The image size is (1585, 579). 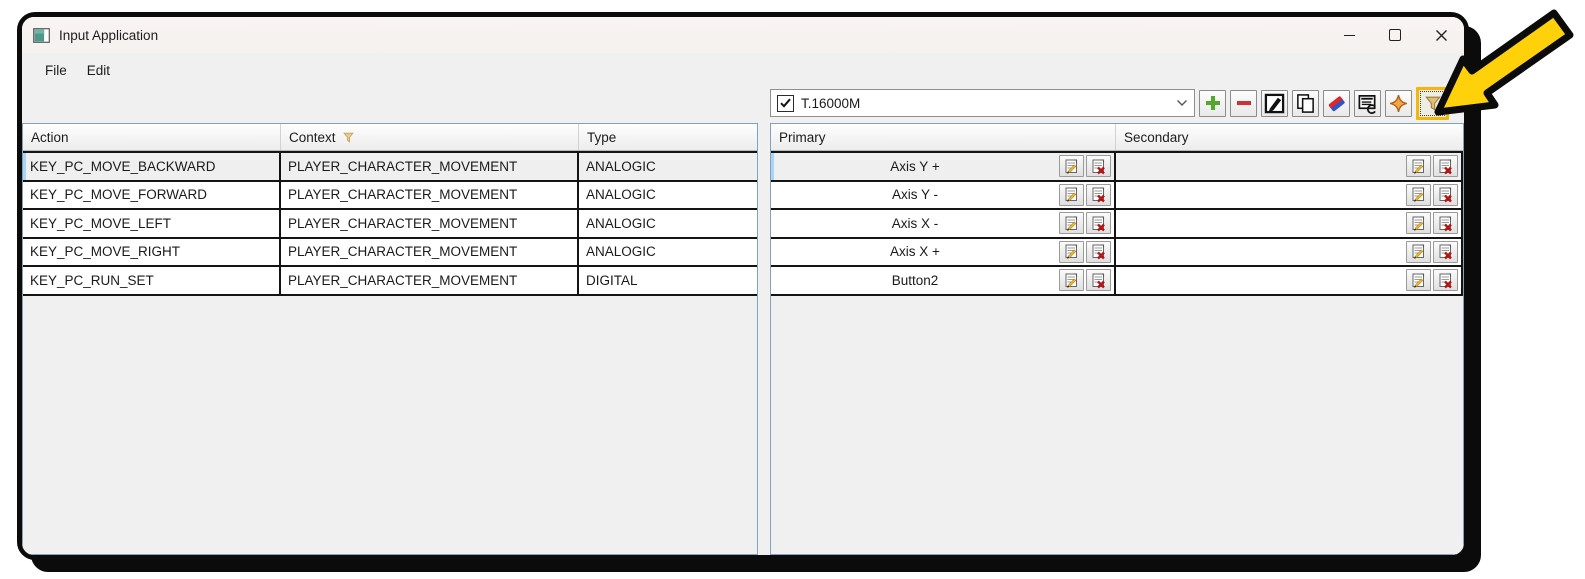 I want to click on cell-type: DIGITAL, so click(x=612, y=280).